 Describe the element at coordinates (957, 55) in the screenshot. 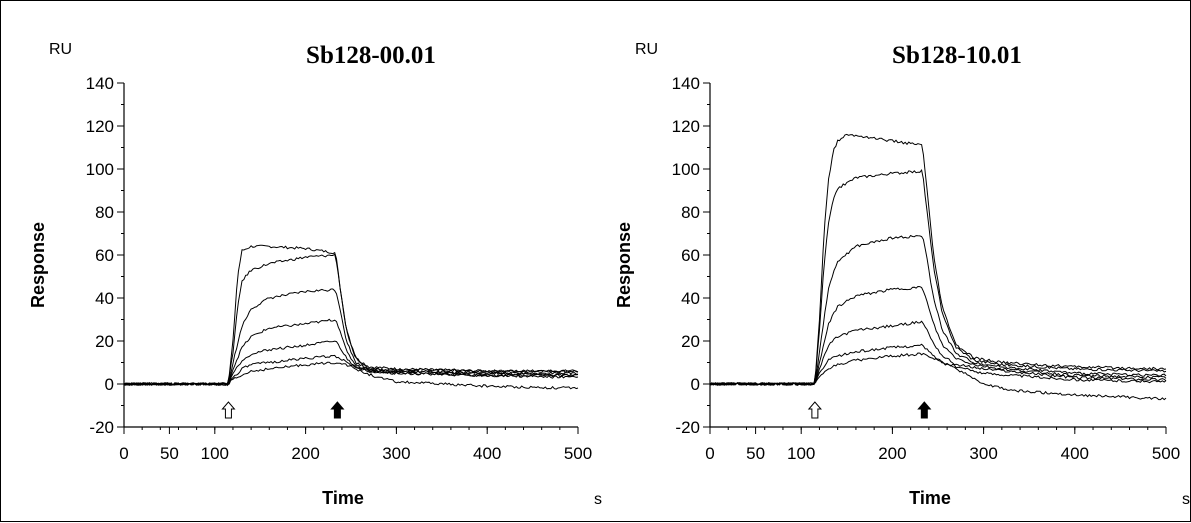

I see `chart-title: Sb128-10.01` at that location.